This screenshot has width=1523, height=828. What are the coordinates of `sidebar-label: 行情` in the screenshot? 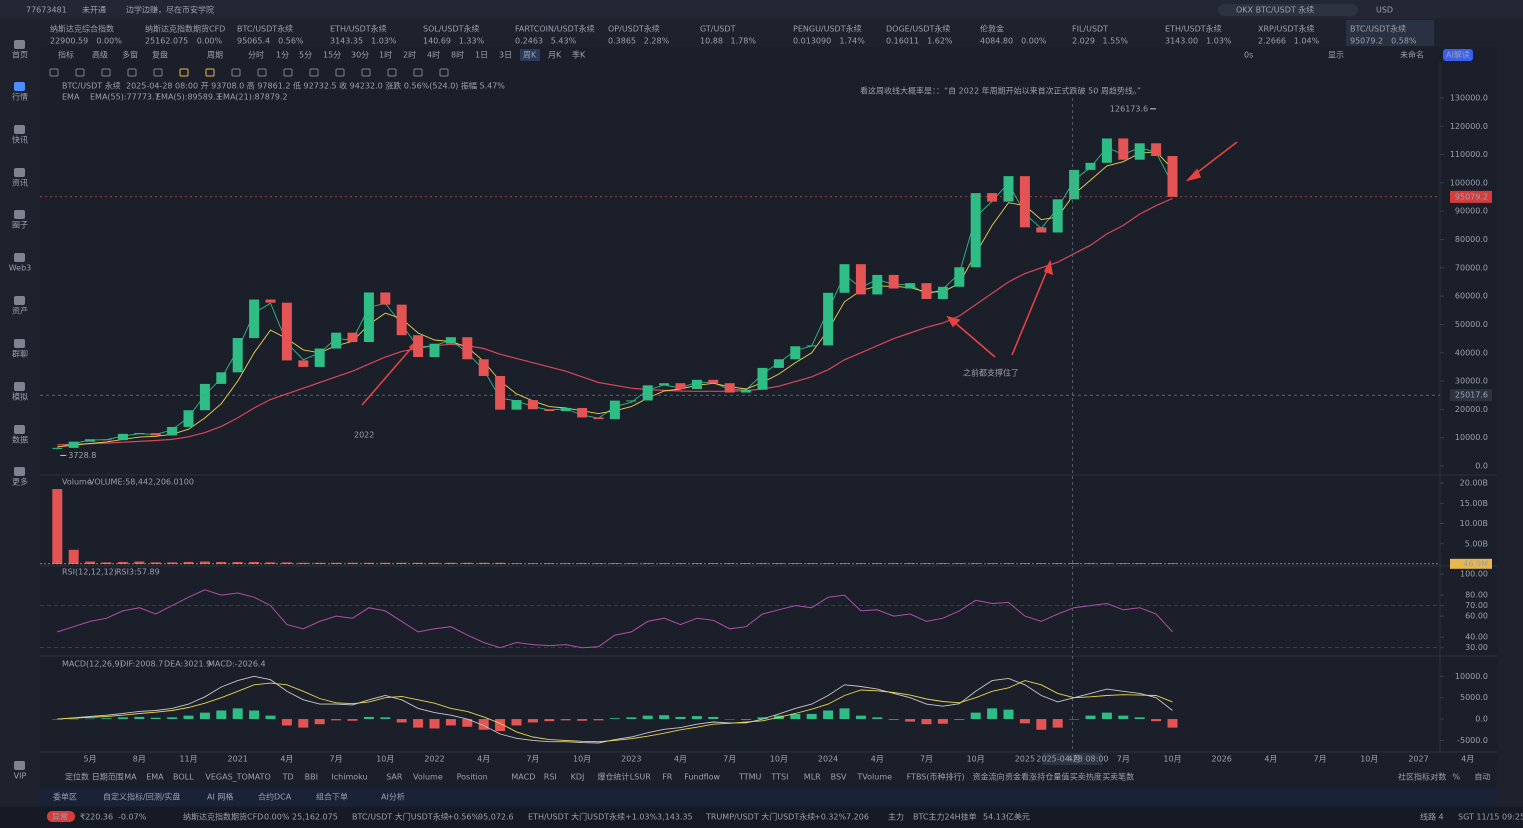 It's located at (20, 97).